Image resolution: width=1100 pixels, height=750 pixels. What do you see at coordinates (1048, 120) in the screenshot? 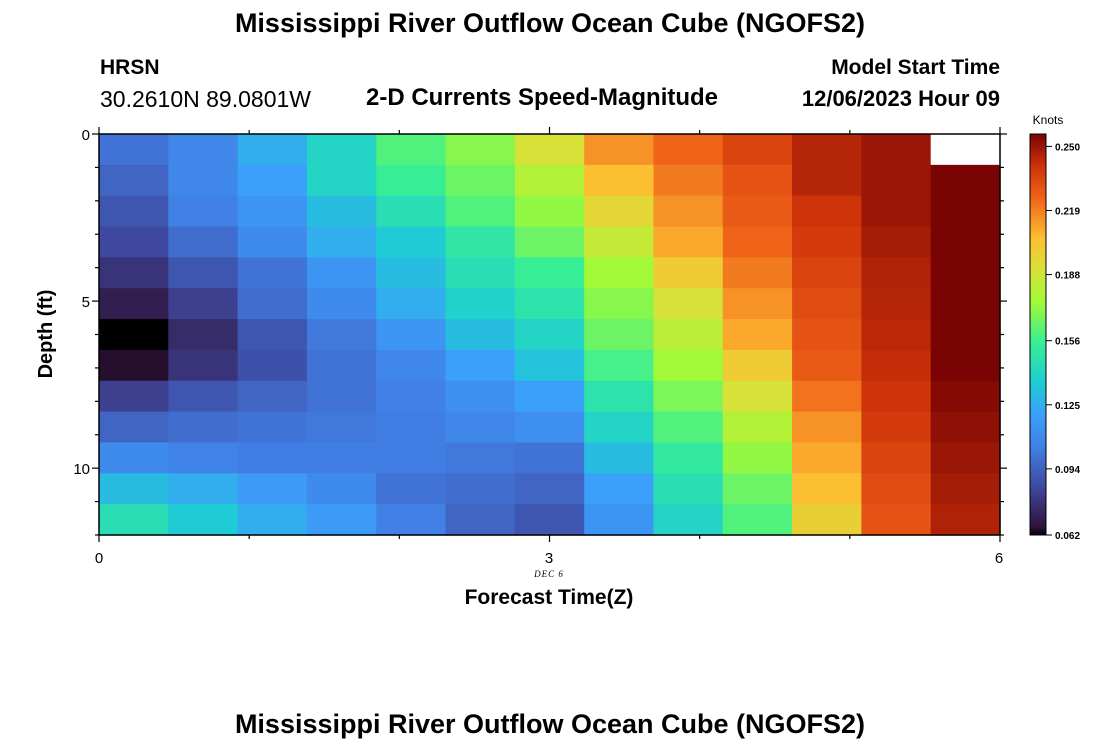
I see `colorbar-label: Knots` at bounding box center [1048, 120].